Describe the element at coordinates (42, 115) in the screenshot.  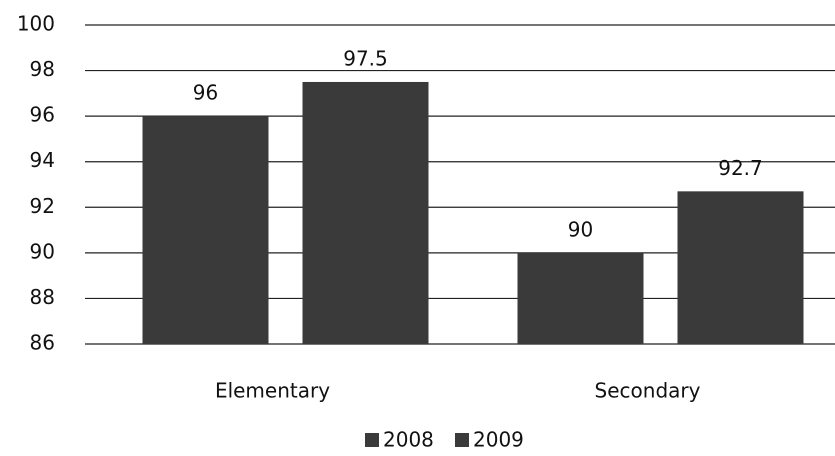
I see `y-tick-label: 96` at that location.